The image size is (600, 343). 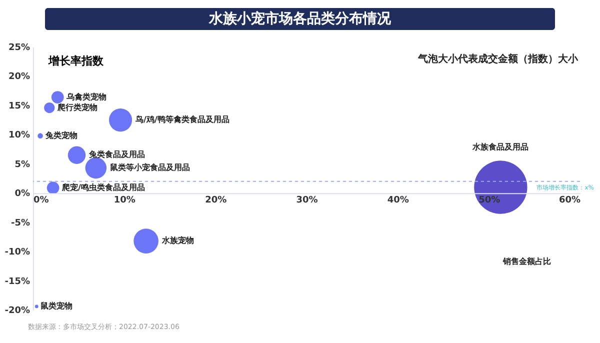 What do you see at coordinates (76, 61) in the screenshot?
I see `y-axis-title: 增长率指数` at bounding box center [76, 61].